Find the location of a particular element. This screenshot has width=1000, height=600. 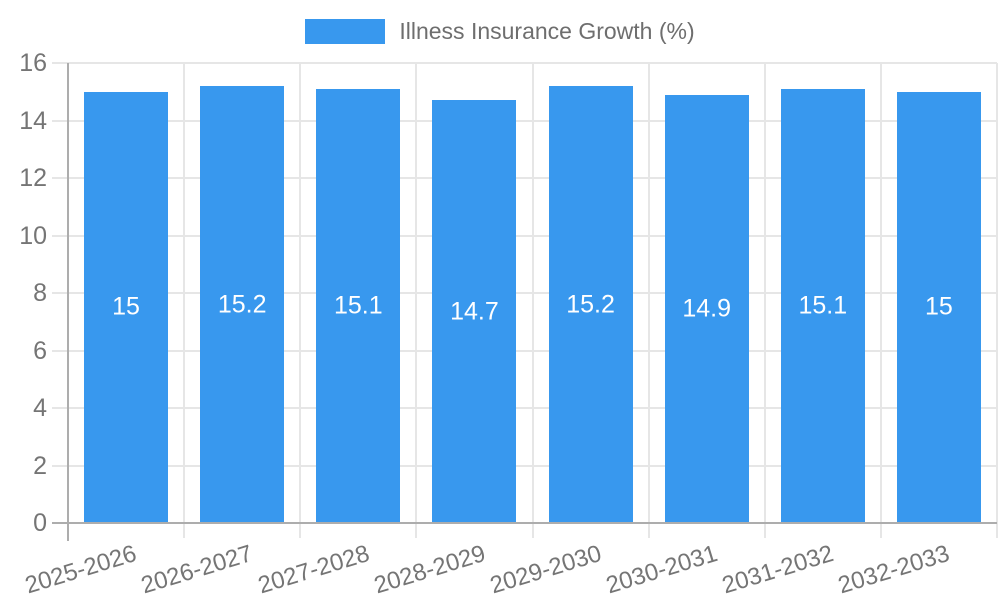

bar-value-label: 14.7 is located at coordinates (474, 311).